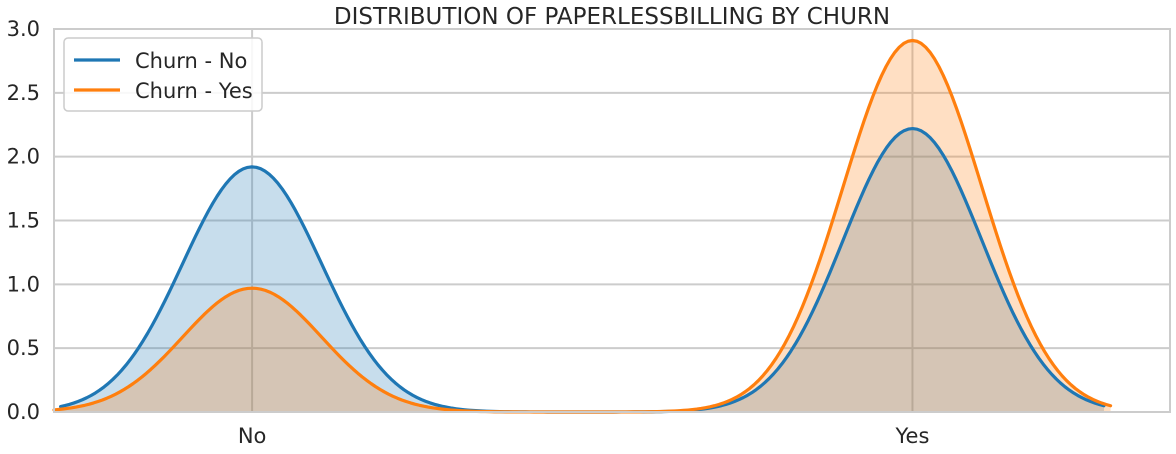 Image resolution: width=1176 pixels, height=454 pixels. What do you see at coordinates (23, 412) in the screenshot?
I see `y-tick-label: 0.0` at bounding box center [23, 412].